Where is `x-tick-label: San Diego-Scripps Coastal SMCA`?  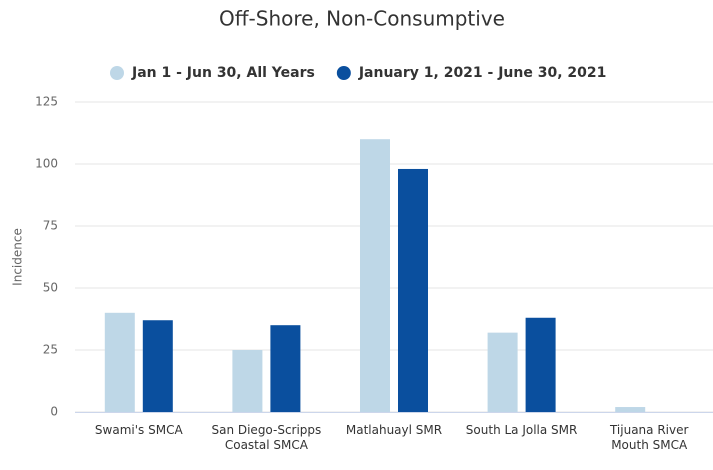 x-tick-label: San Diego-Scripps Coastal SMCA is located at coordinates (266, 437).